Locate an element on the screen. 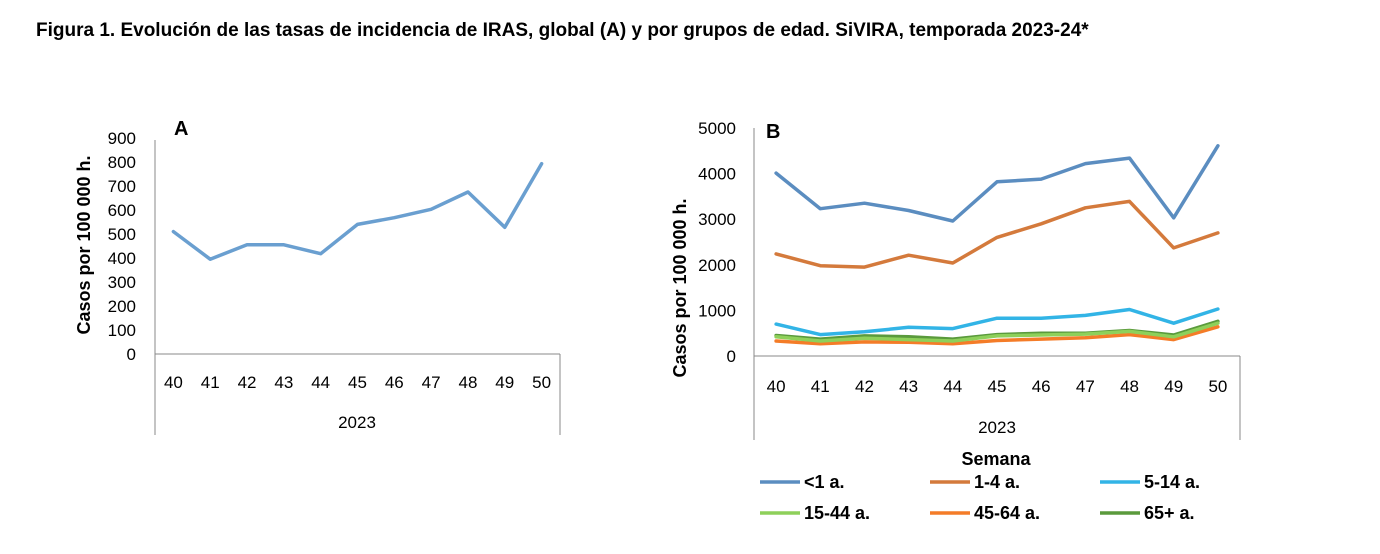  chart-a-y-tick-label: 100 is located at coordinates (122, 330).